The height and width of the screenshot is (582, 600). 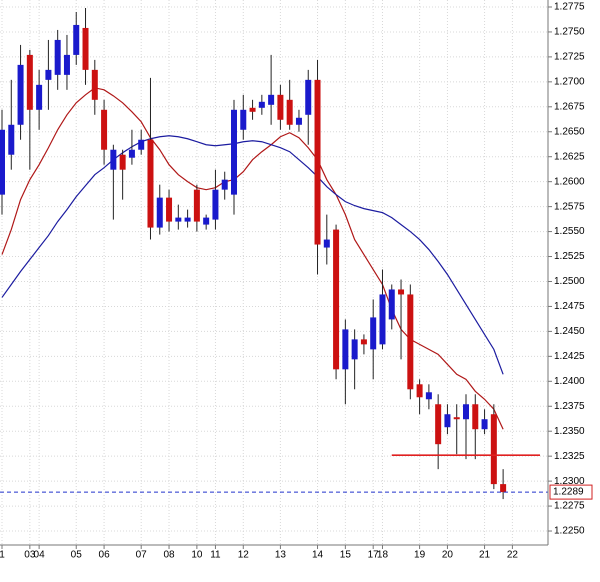 I want to click on y-tick-label: 1.2475, so click(x=569, y=306).